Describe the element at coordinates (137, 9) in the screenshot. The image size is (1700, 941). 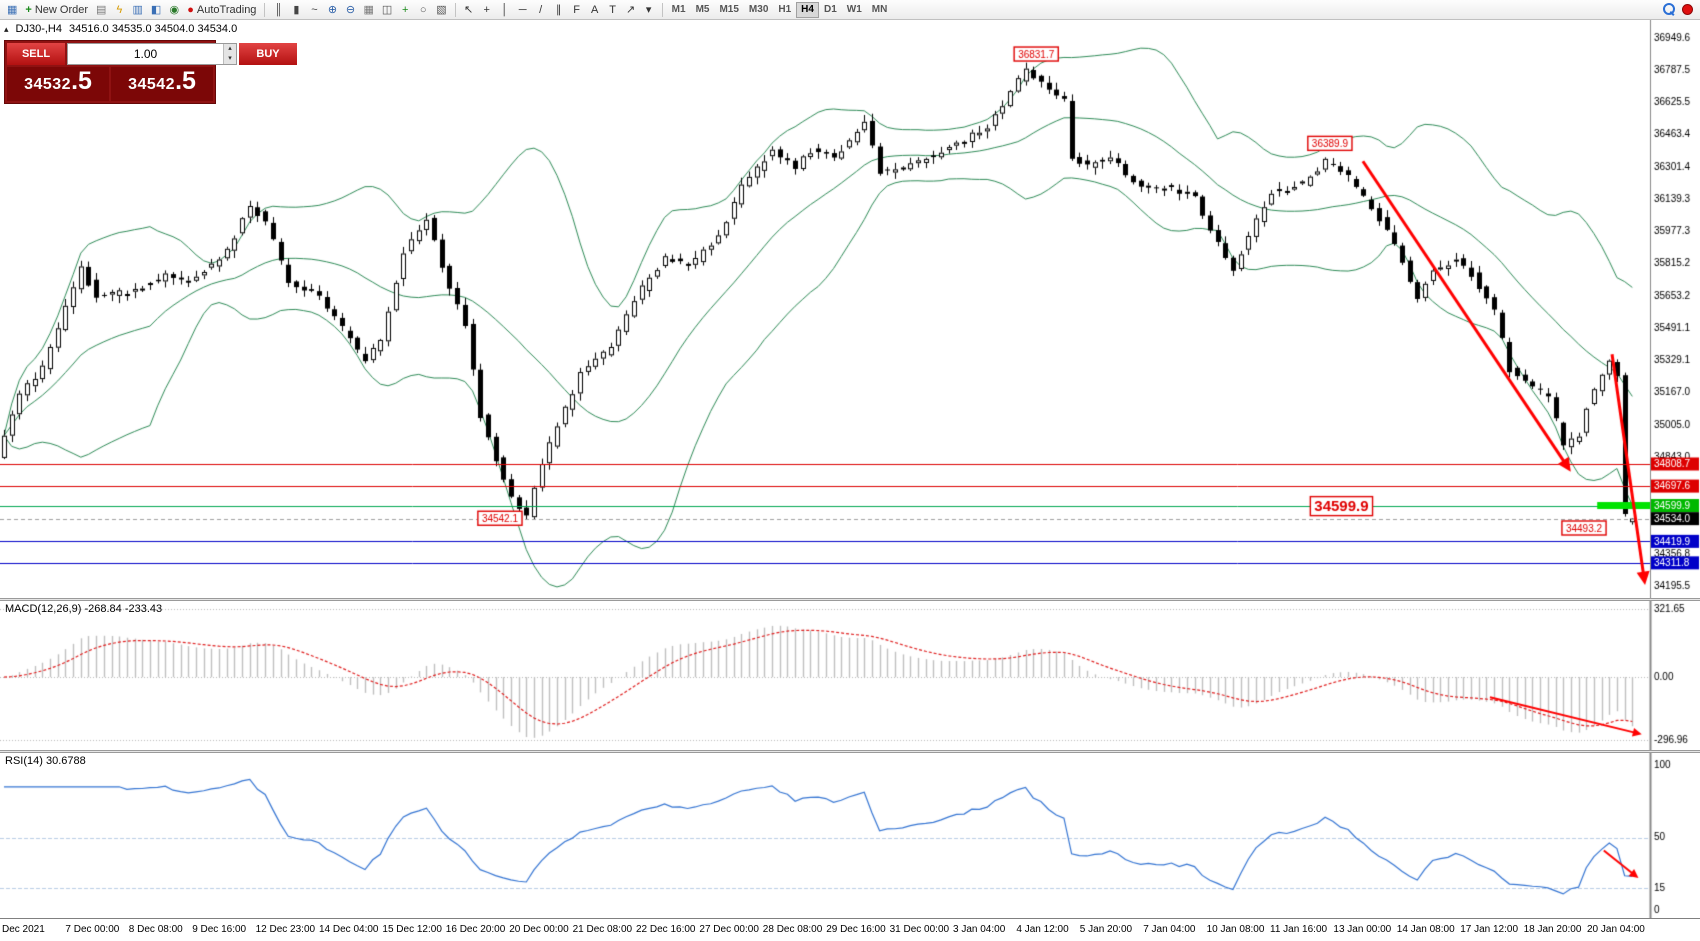
I see `market-watch-icon: ▥` at that location.